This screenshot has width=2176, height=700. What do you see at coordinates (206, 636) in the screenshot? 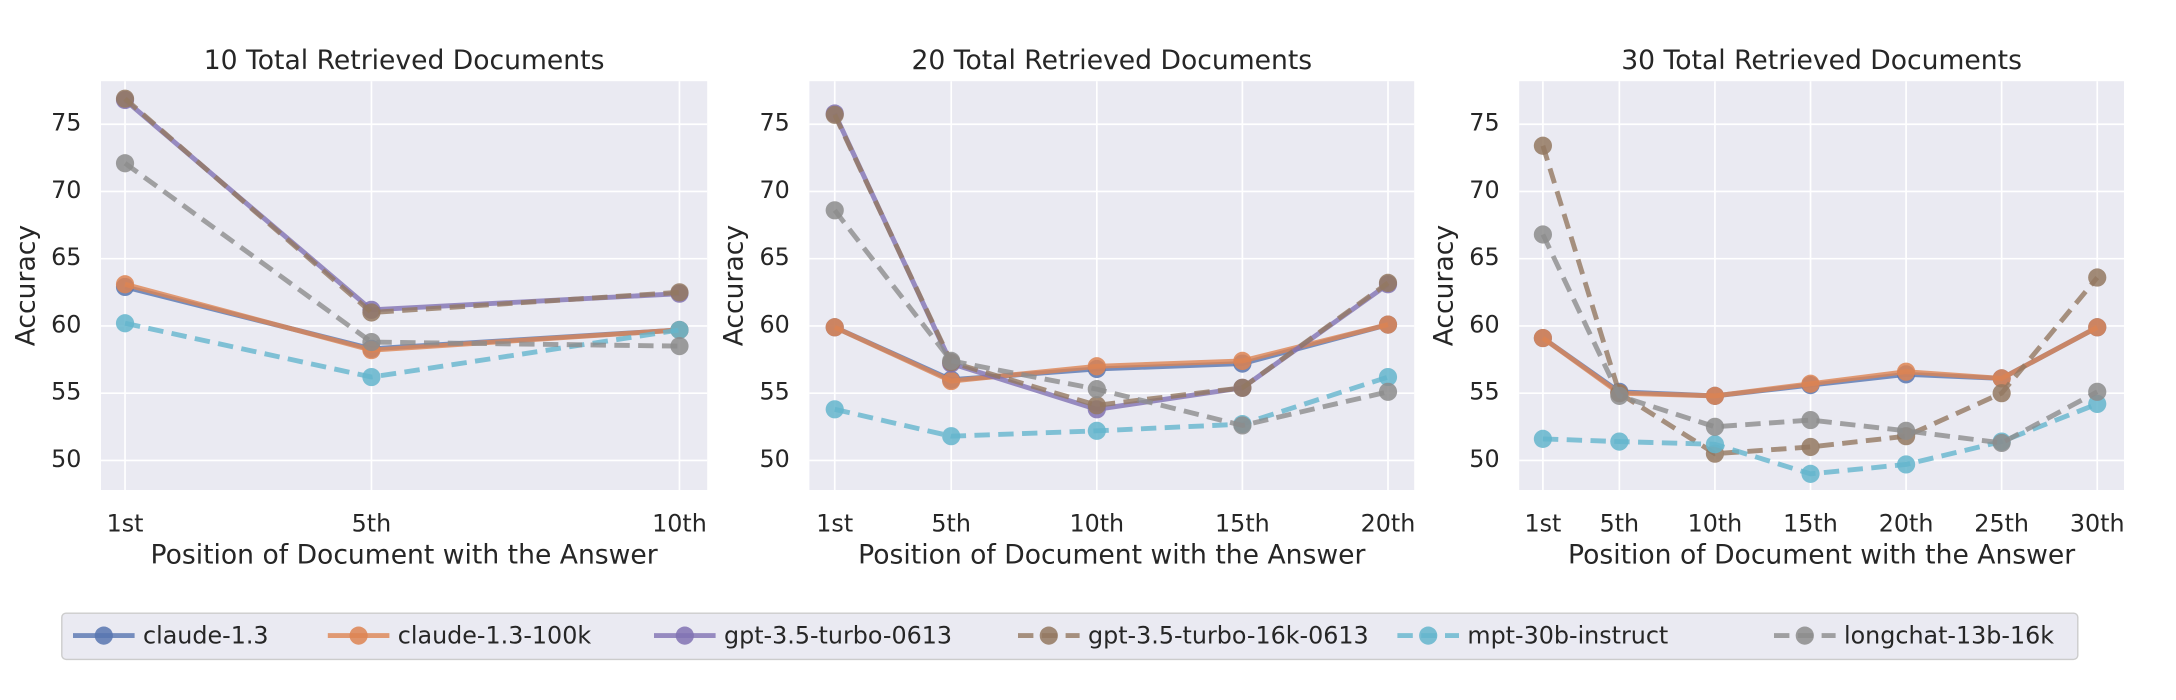
I see `legend-label: claude-1.3` at bounding box center [206, 636].